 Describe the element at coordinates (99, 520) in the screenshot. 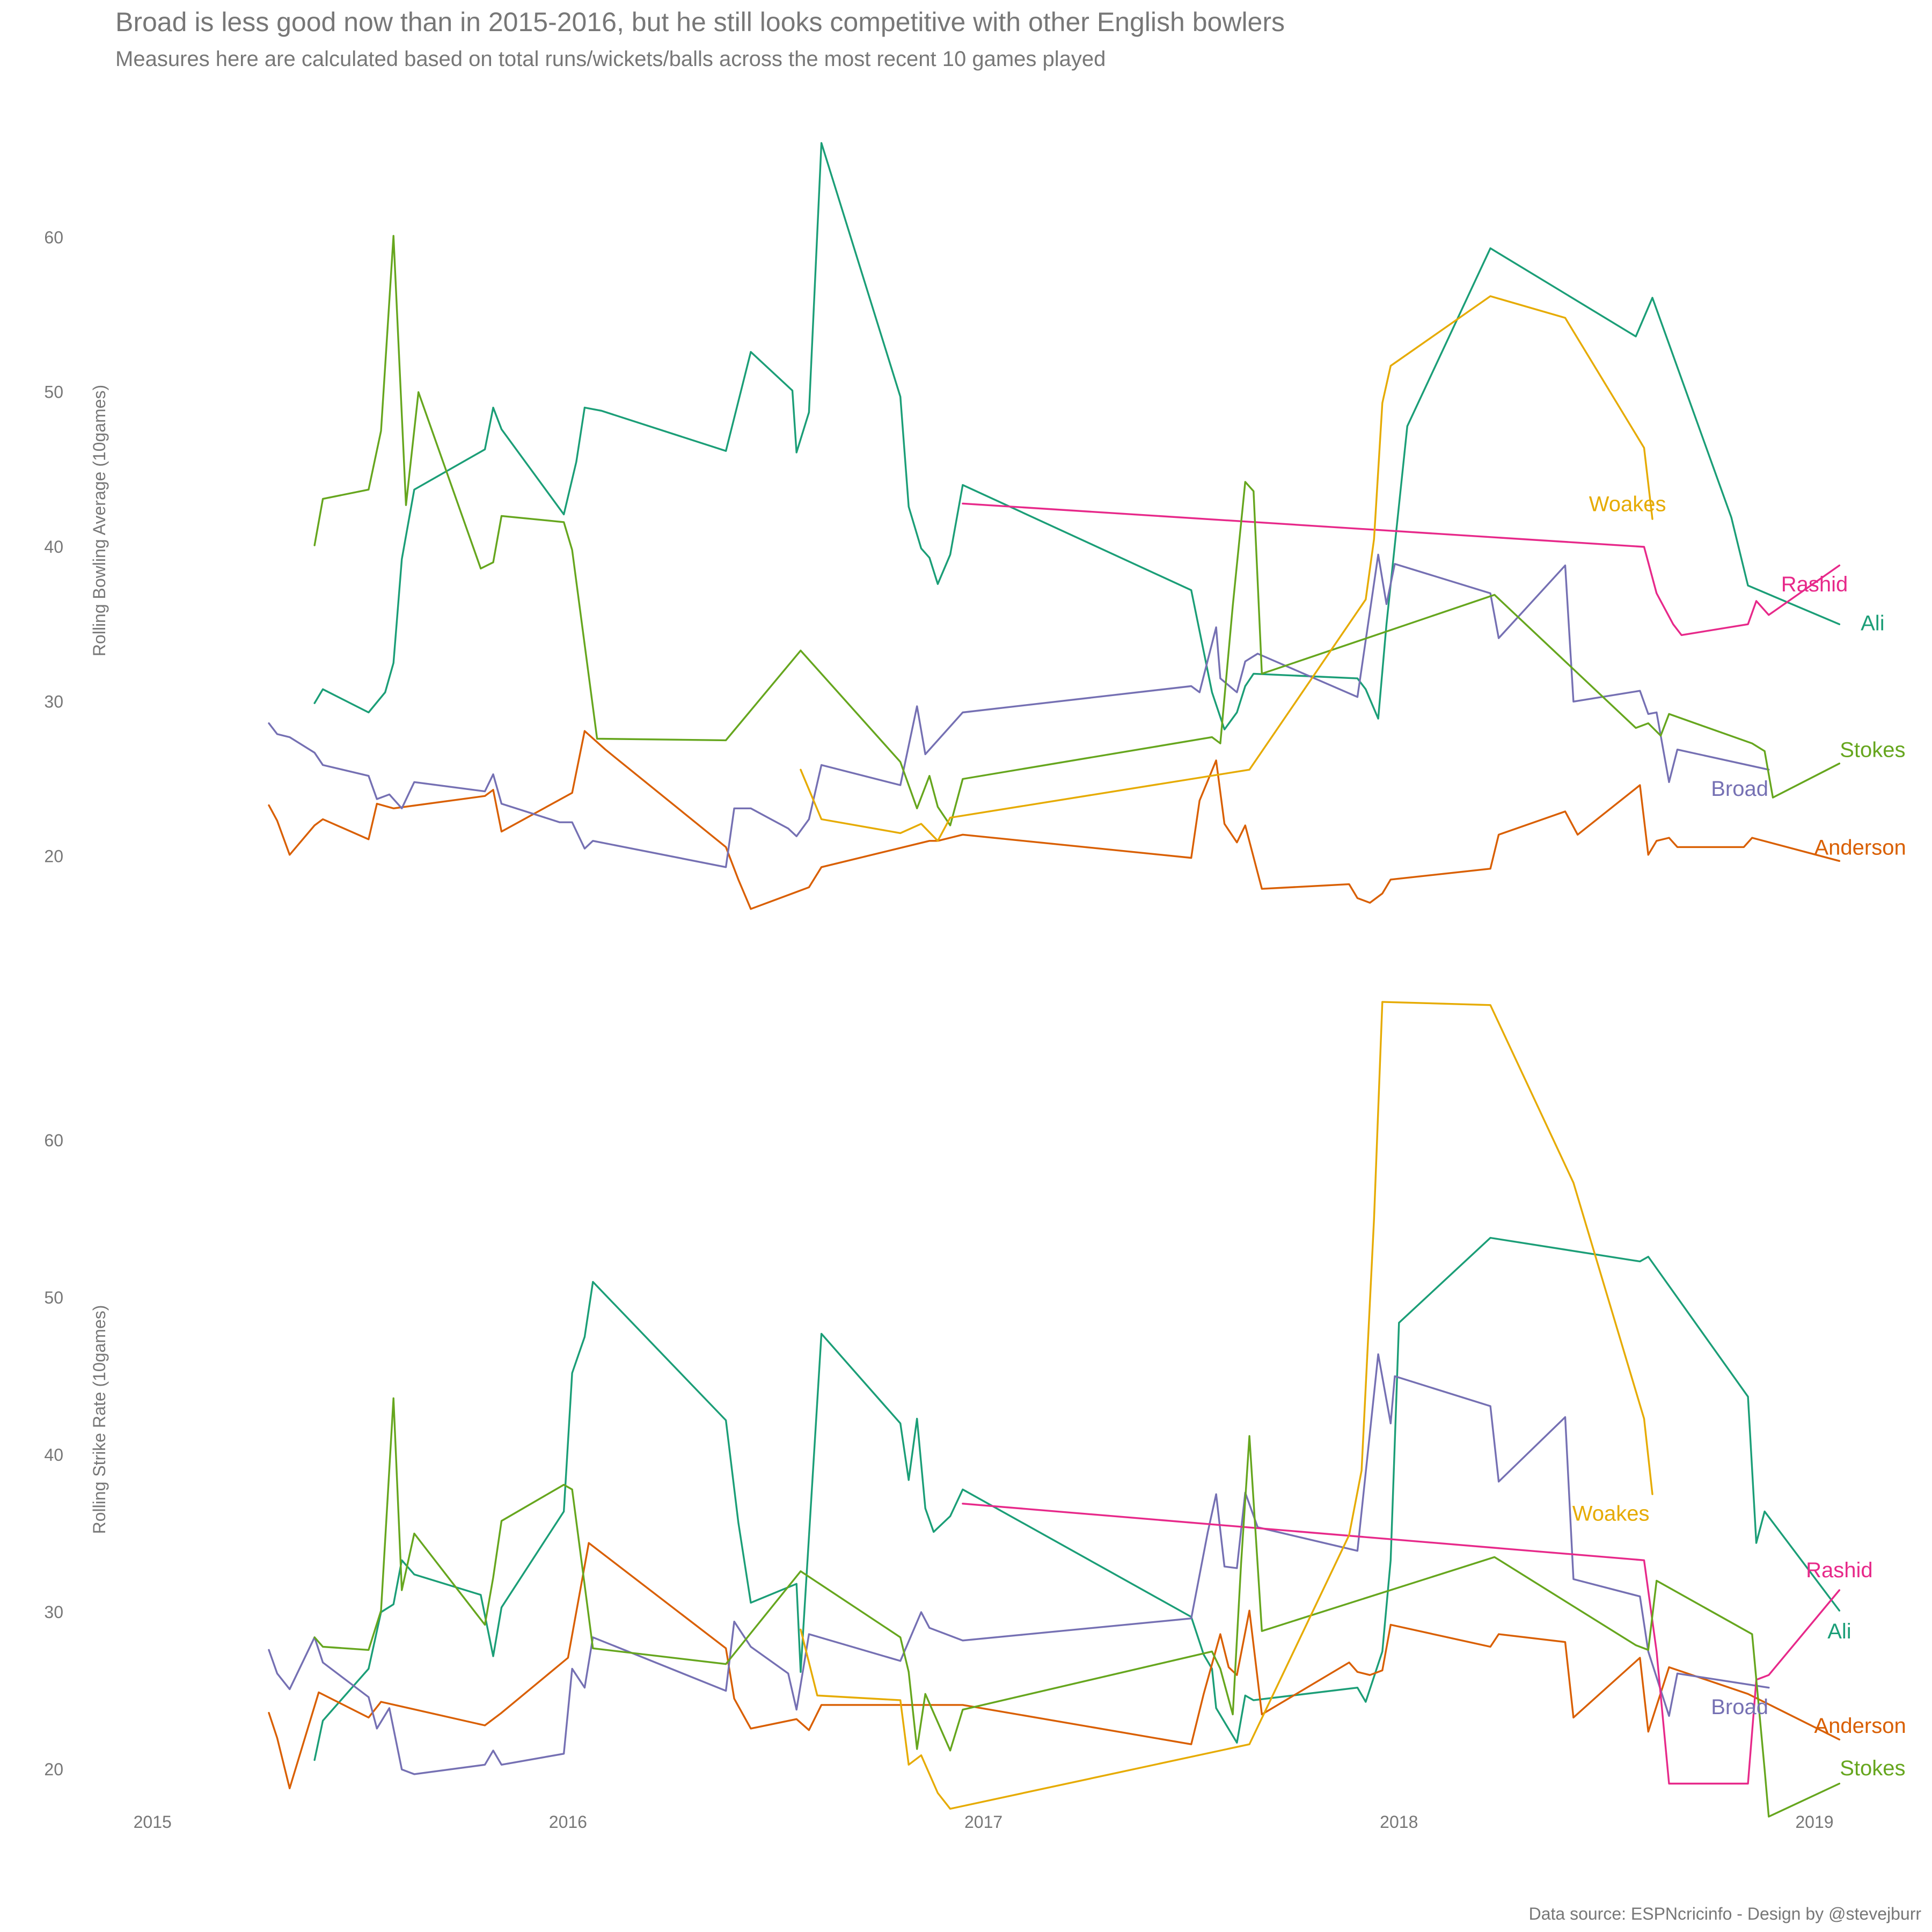

I see `y-axis-title-average: Rolling Bowling Average (10games)` at that location.